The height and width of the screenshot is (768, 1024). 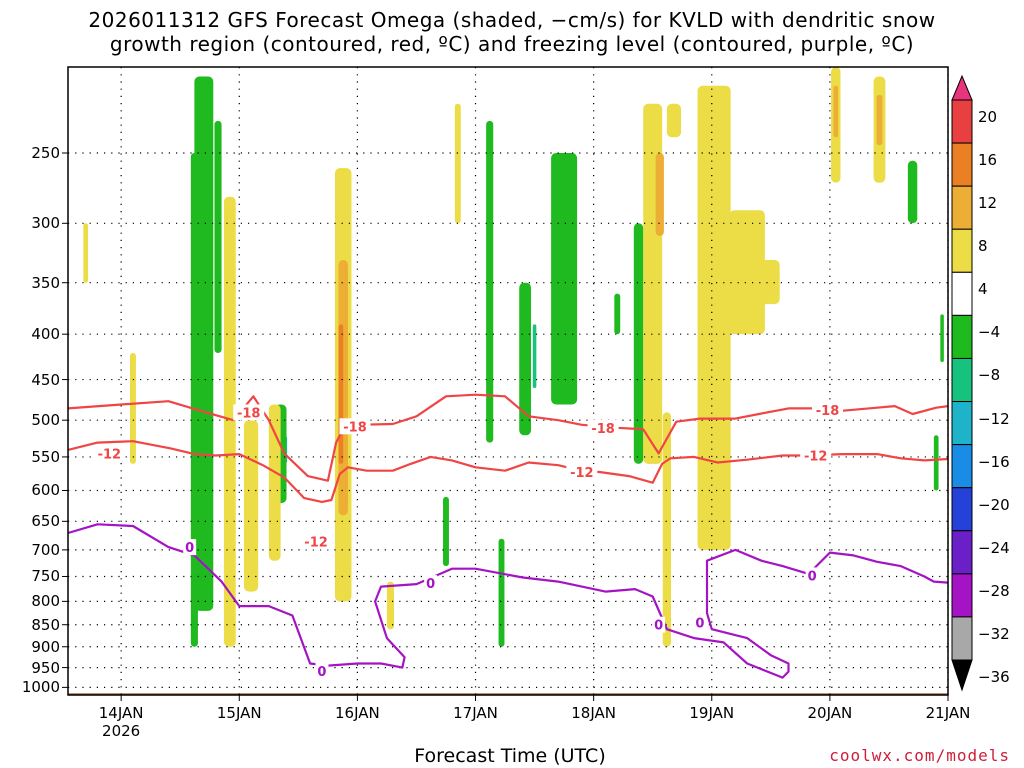 What do you see at coordinates (475, 713) in the screenshot?
I see `x-tick-label-17JAN: 17JAN` at bounding box center [475, 713].